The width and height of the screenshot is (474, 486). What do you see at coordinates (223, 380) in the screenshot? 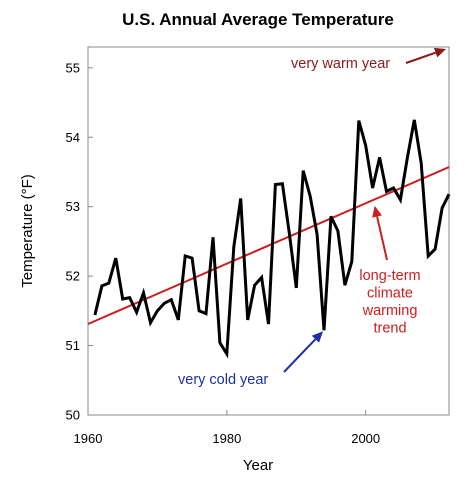
I see `very-cold-year-label: very cold year` at bounding box center [223, 380].